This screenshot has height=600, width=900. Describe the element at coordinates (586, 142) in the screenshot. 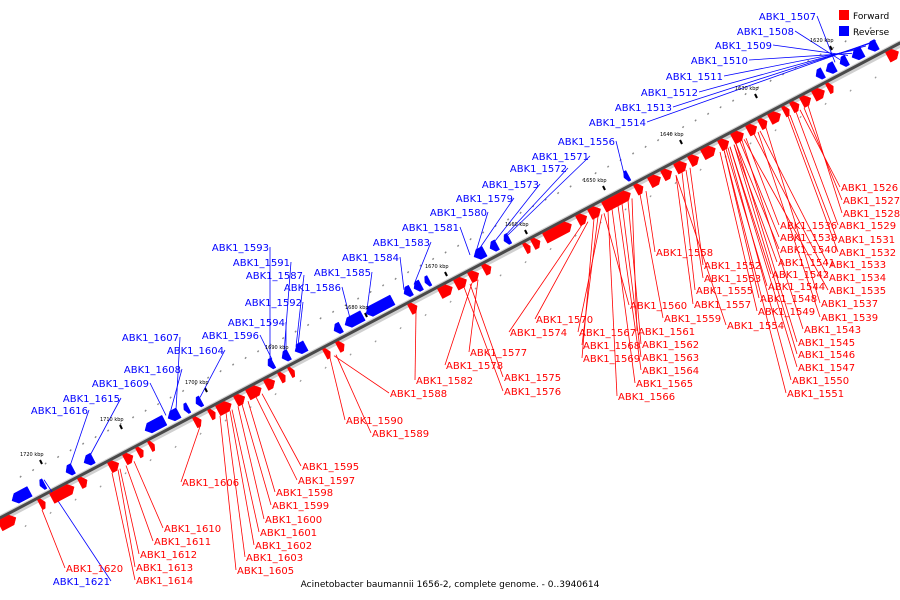

I see `gene-label: ABK1_1556` at that location.